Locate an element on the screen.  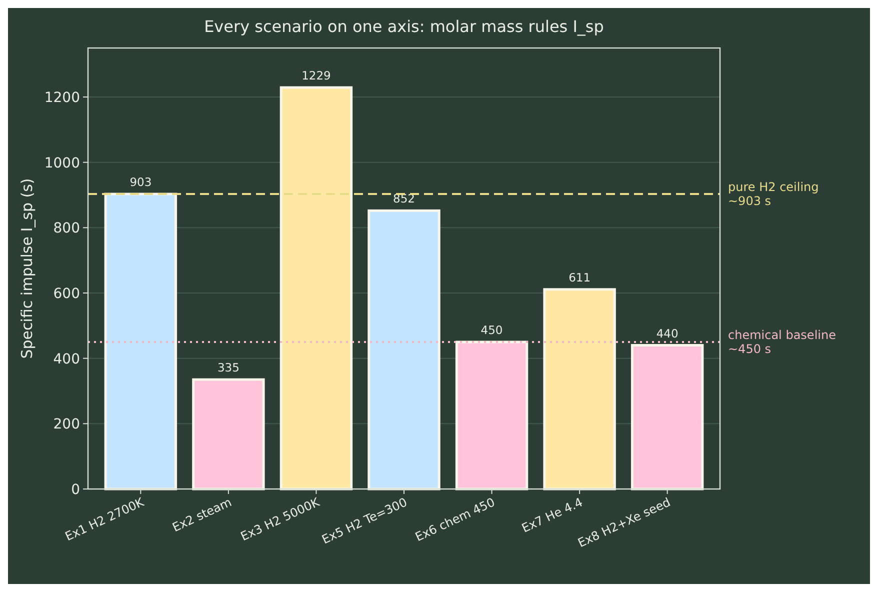
y-tick-label: 800 is located at coordinates (66, 228).